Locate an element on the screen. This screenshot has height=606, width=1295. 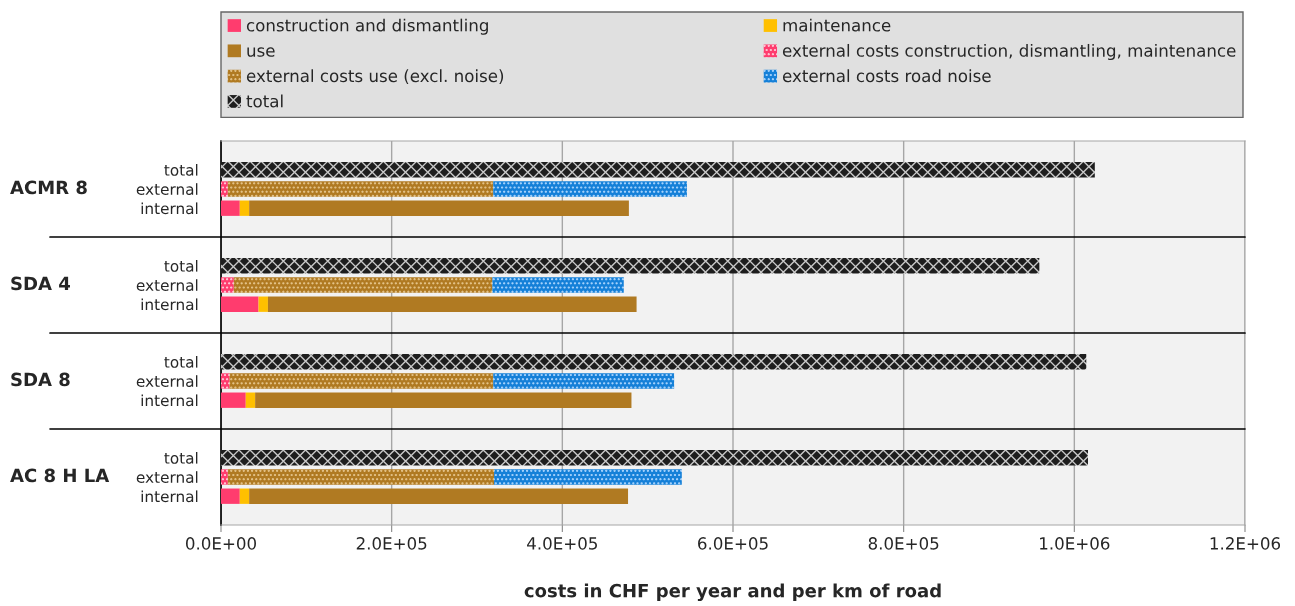
x-tick-label: 8.0E+05 is located at coordinates (903, 543).